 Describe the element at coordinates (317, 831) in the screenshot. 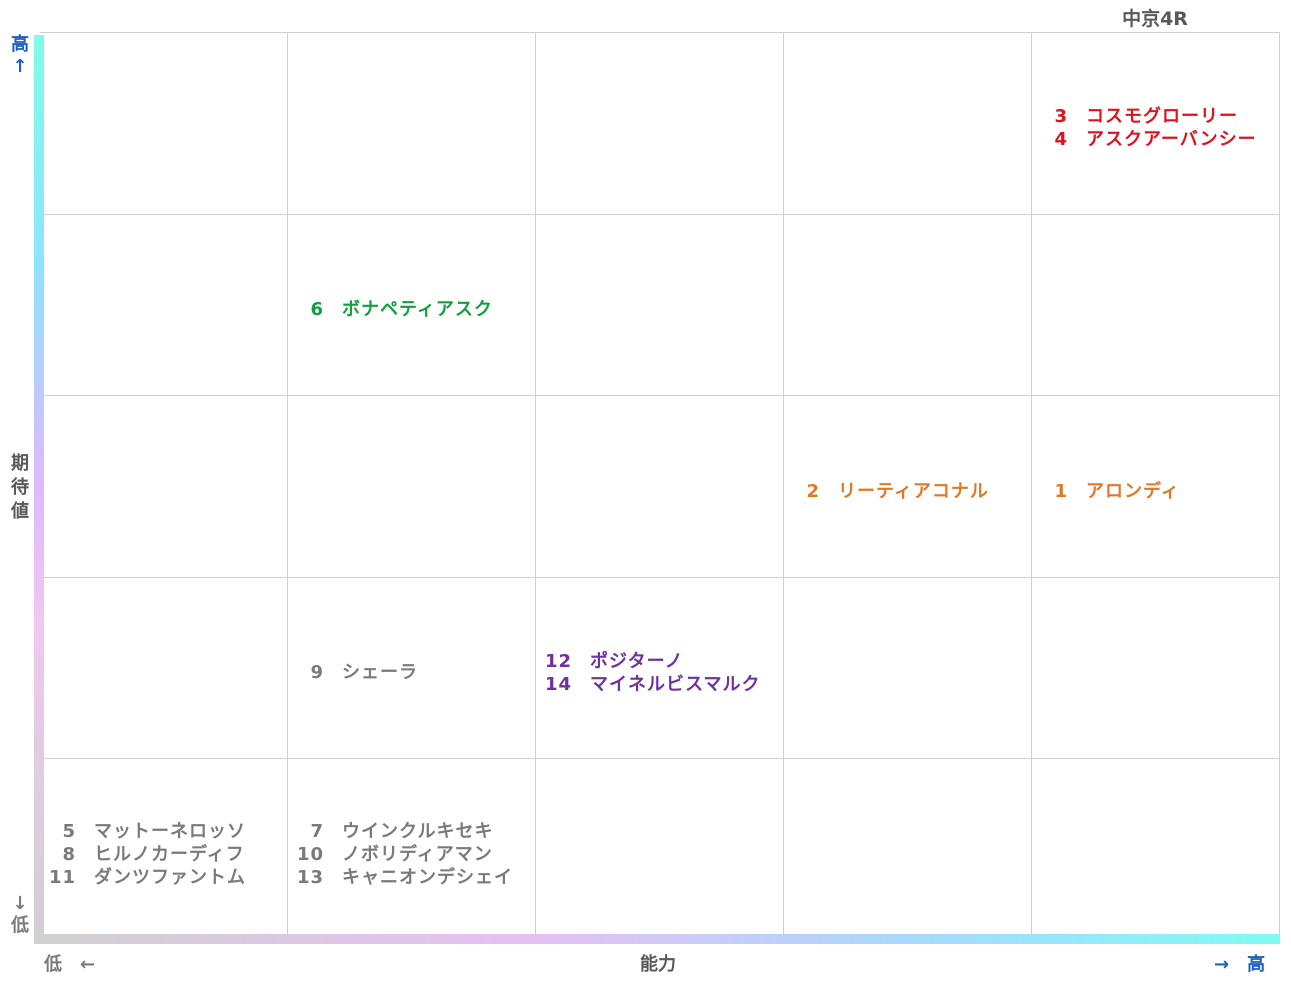

I see `horse-number: 7` at that location.